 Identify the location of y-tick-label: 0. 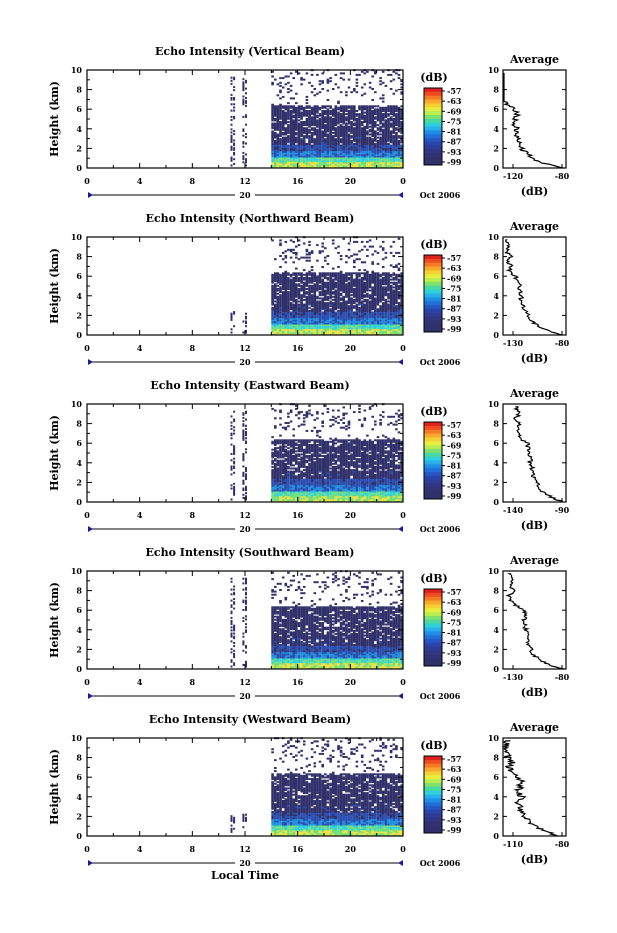
(79, 168).